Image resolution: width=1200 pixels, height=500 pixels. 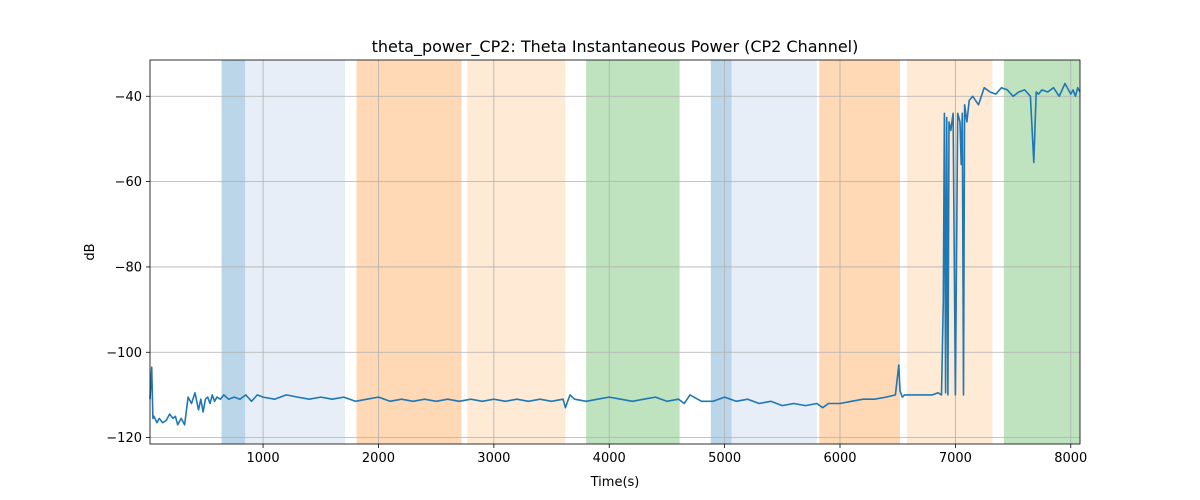 I want to click on y-axis-label: dB, so click(x=90, y=251).